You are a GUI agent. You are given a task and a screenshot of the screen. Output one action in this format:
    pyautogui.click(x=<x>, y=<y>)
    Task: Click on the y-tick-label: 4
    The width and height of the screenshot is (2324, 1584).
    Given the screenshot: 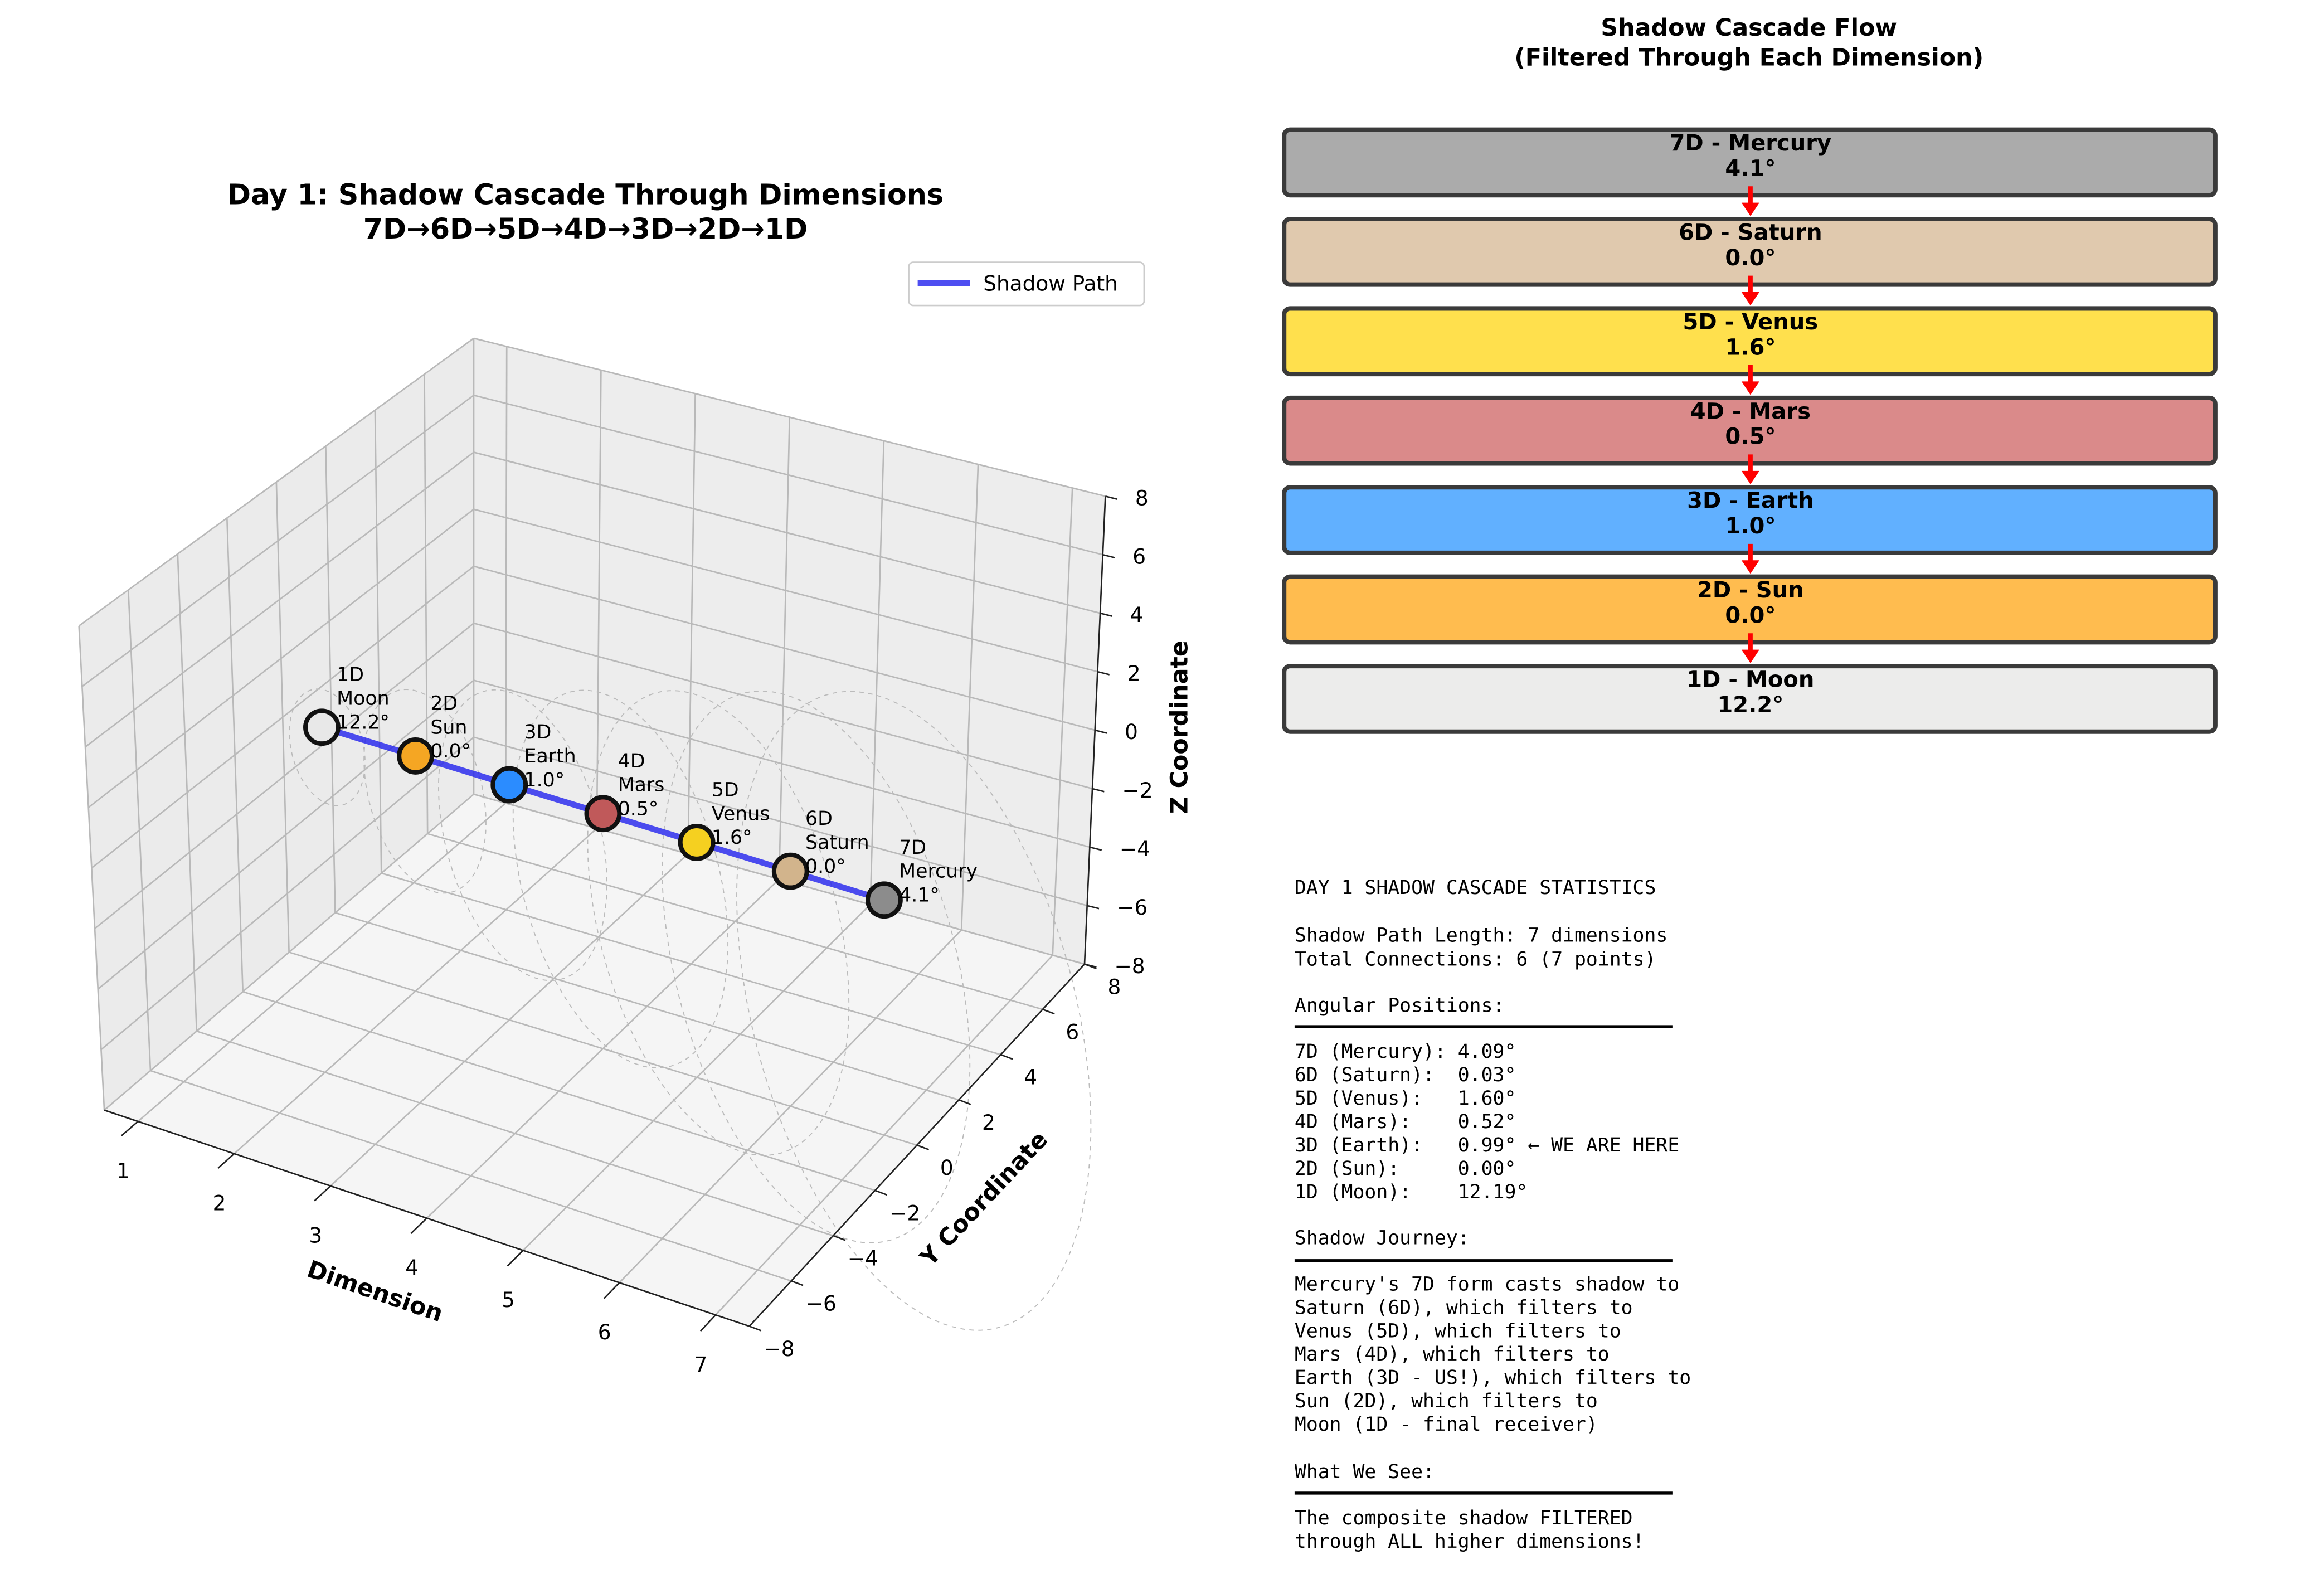 What is the action you would take?
    pyautogui.click(x=1030, y=1077)
    